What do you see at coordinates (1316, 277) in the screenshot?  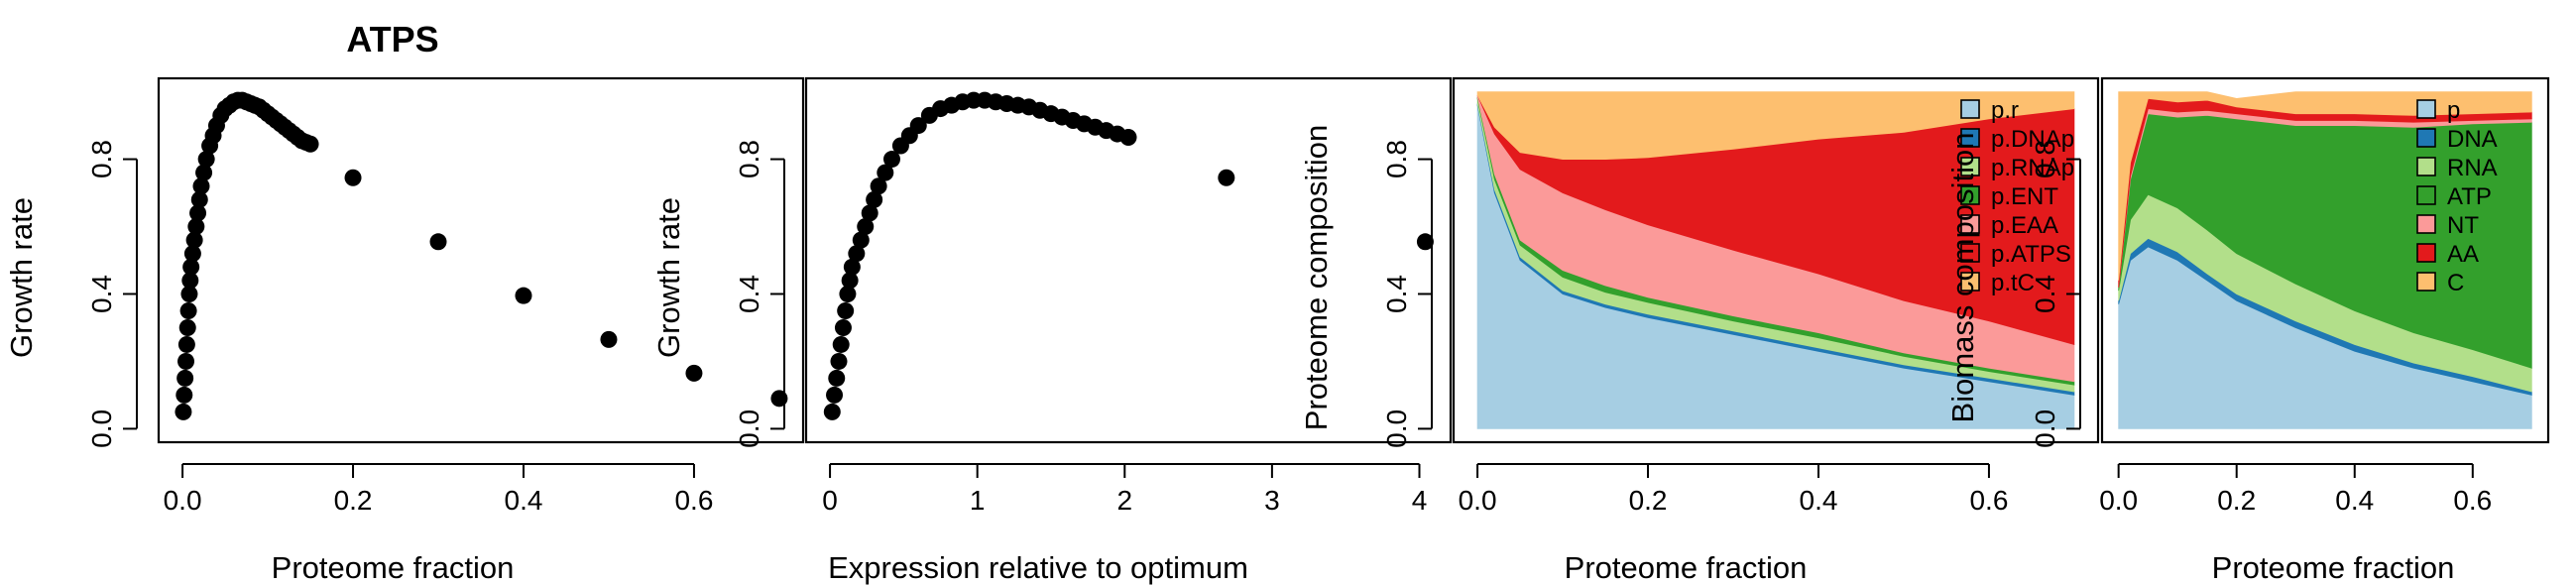 I see `y-axis-title: Proteome composition` at bounding box center [1316, 277].